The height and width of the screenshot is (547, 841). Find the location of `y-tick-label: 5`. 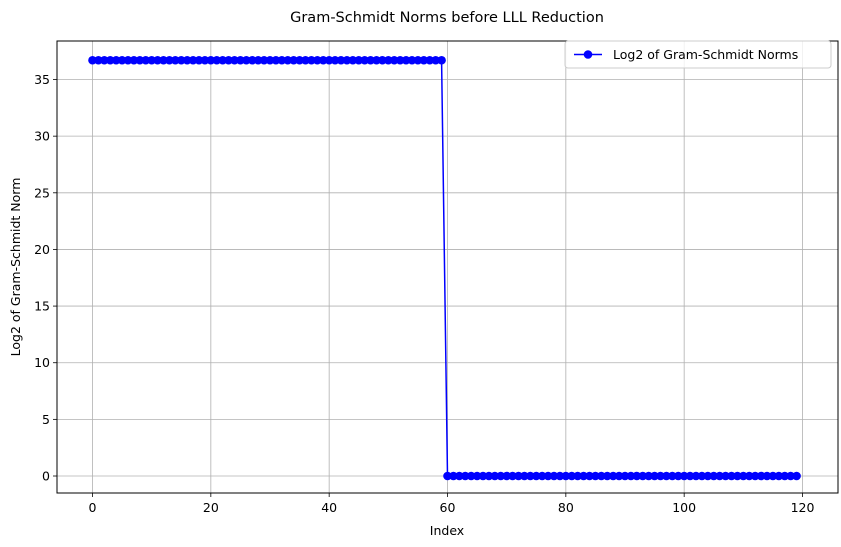

y-tick-label: 5 is located at coordinates (46, 419).